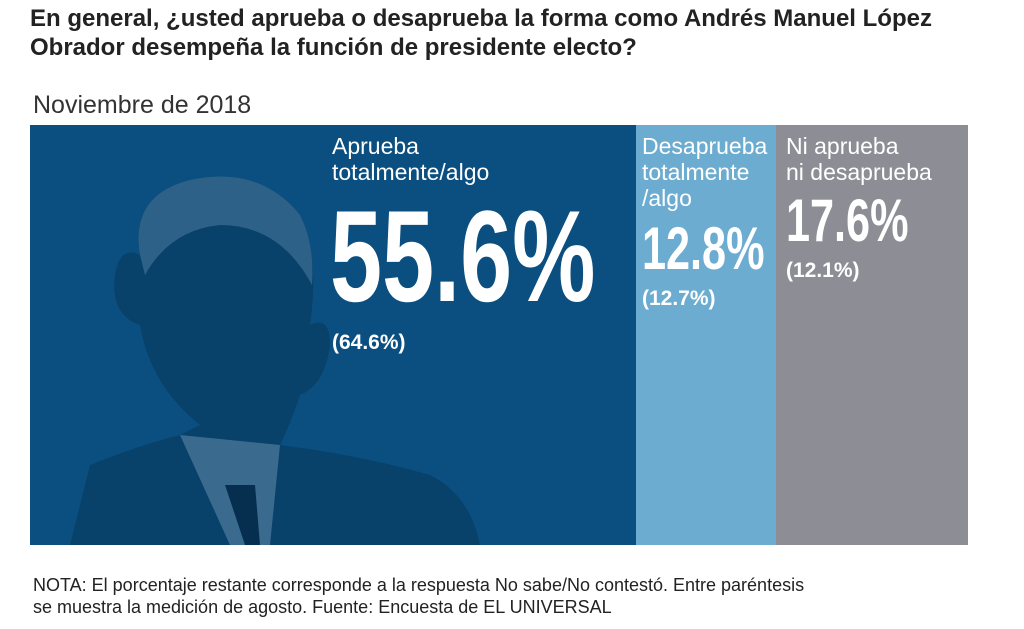 The image size is (1024, 629). What do you see at coordinates (847, 220) in the screenshot?
I see `value-ni-aprueba: 17.6%` at bounding box center [847, 220].